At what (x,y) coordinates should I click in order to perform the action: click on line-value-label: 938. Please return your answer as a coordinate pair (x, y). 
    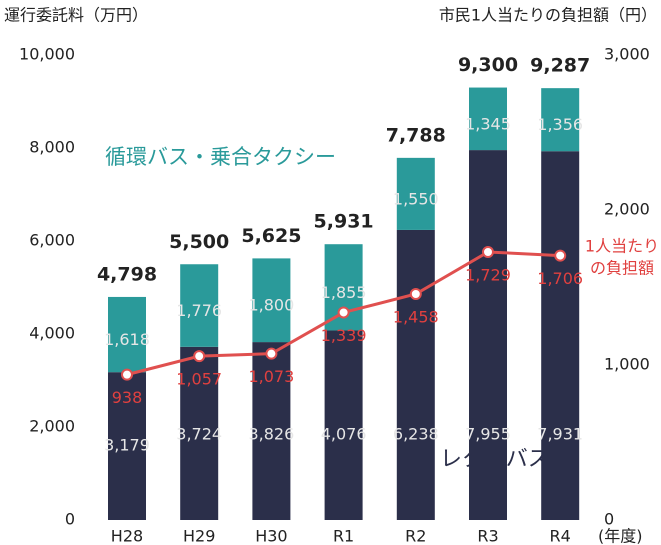
    Looking at the image, I should click on (127, 397).